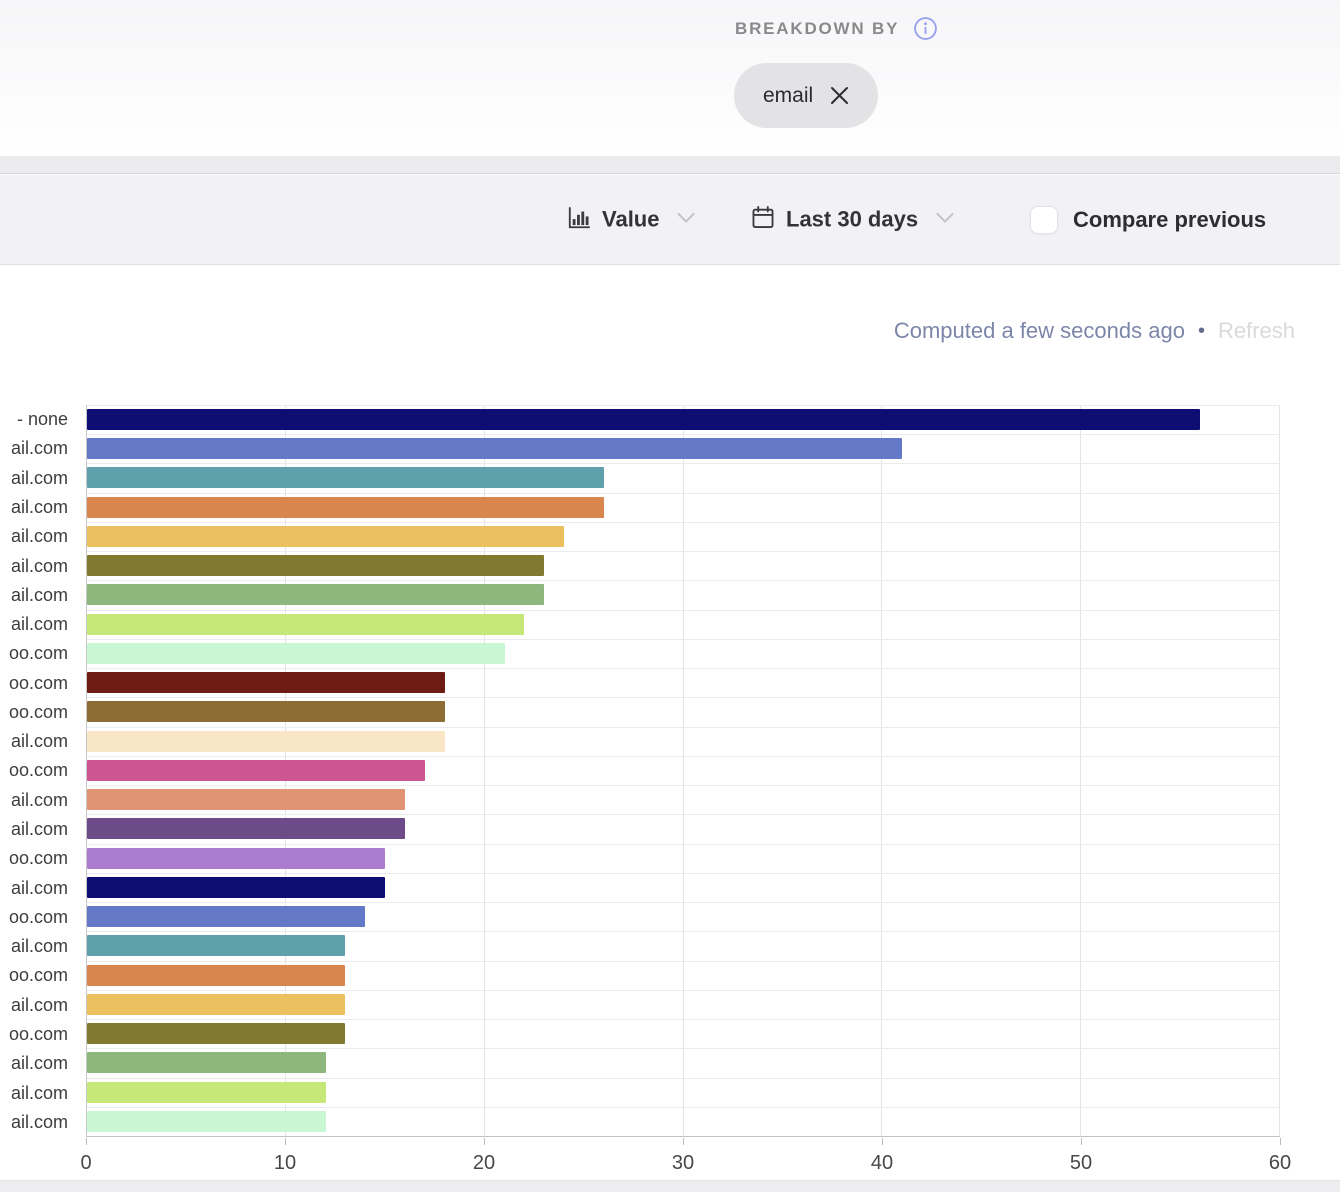  Describe the element at coordinates (839, 95) in the screenshot. I see `close-icon` at that location.